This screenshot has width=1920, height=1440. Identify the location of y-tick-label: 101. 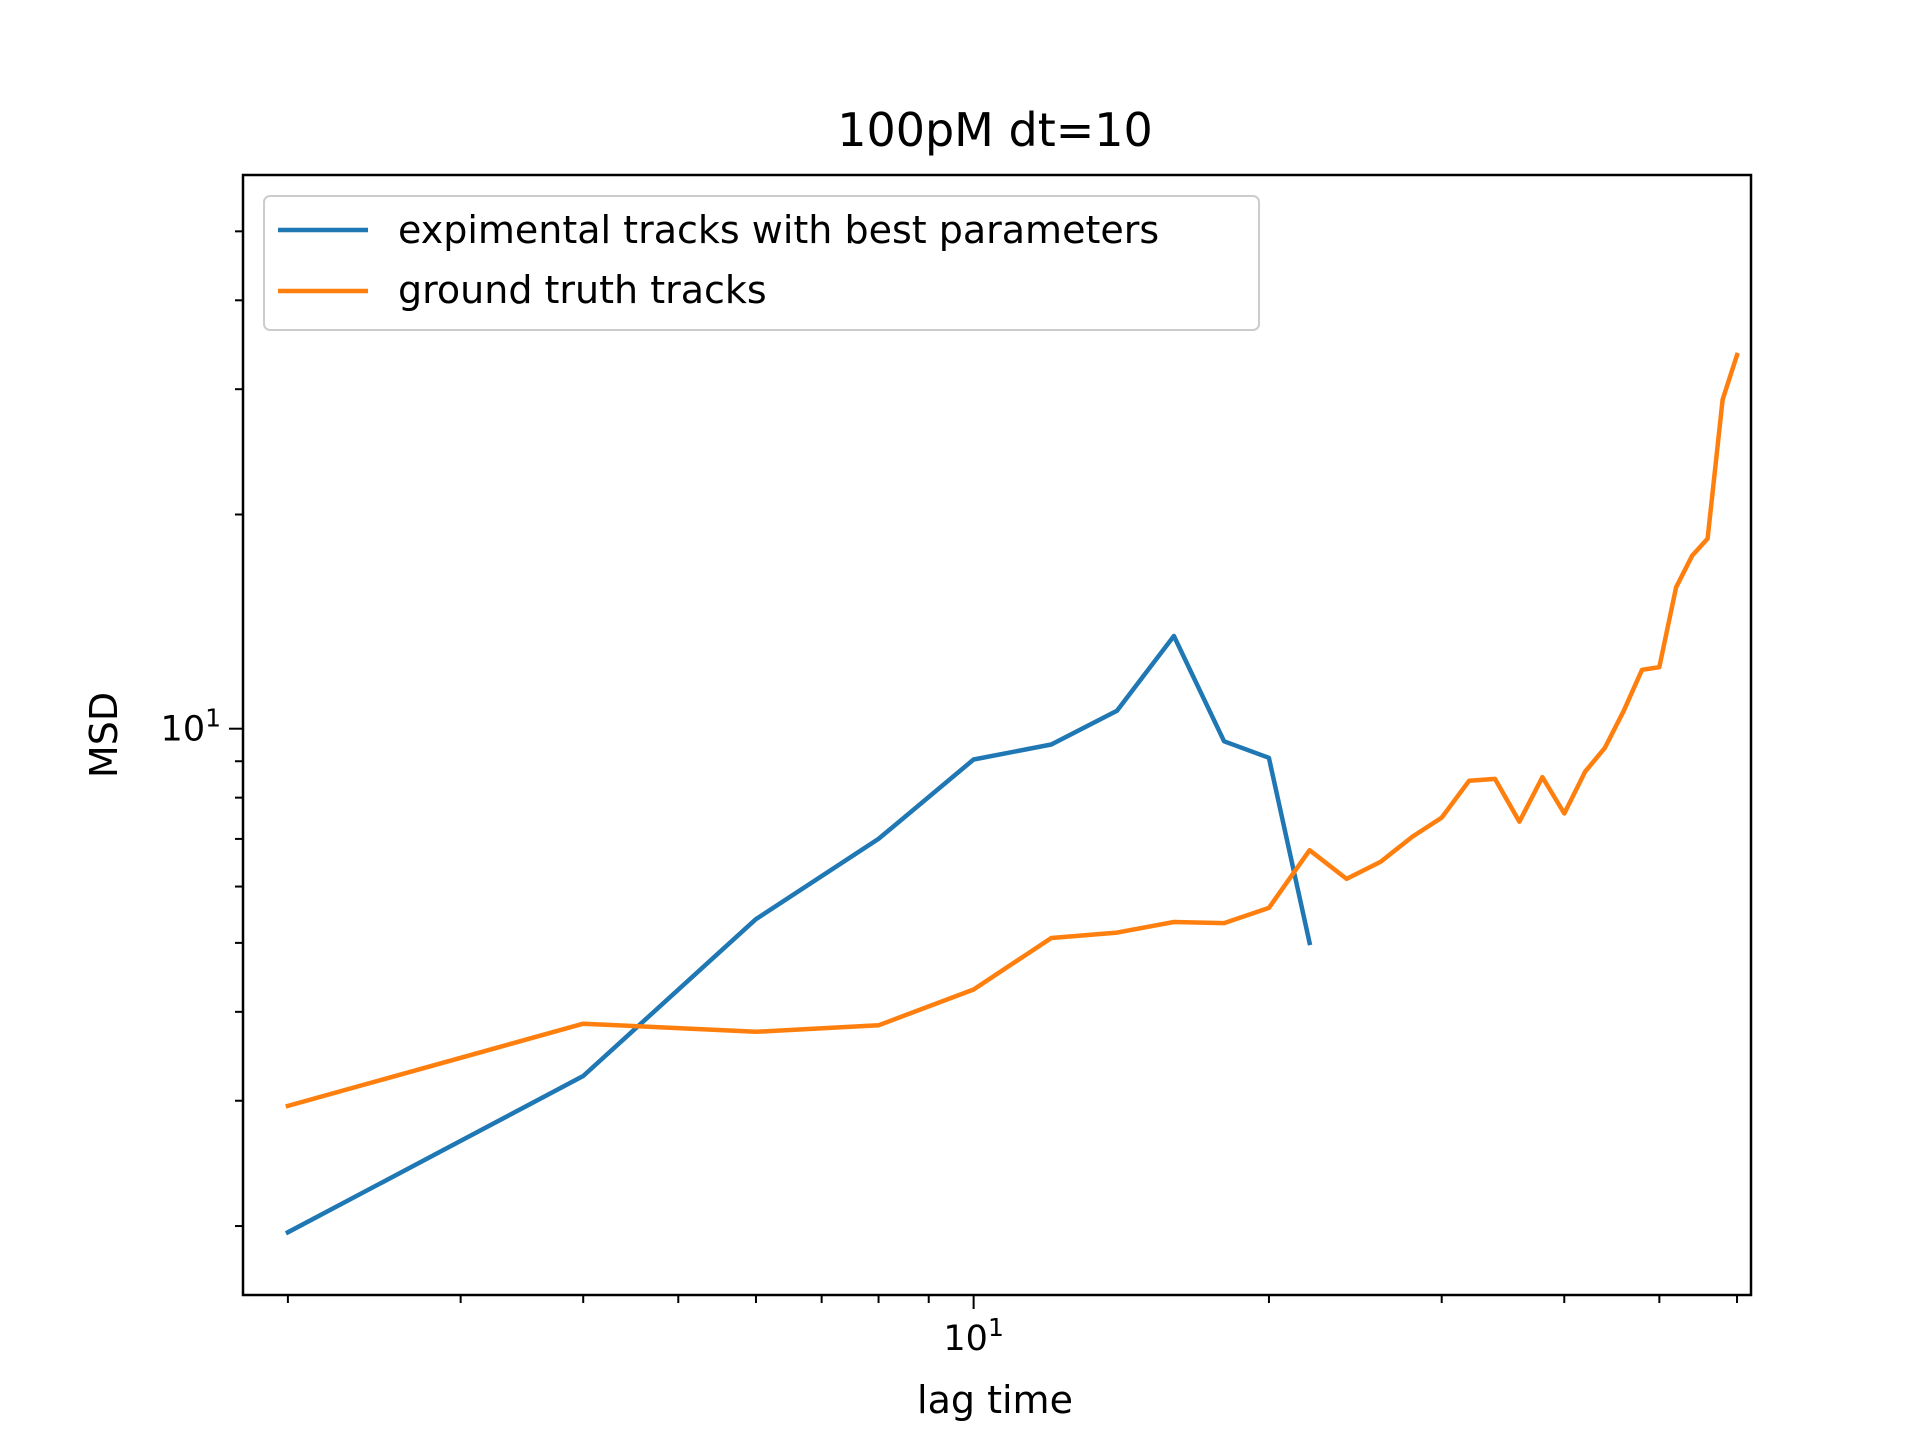
(191, 727).